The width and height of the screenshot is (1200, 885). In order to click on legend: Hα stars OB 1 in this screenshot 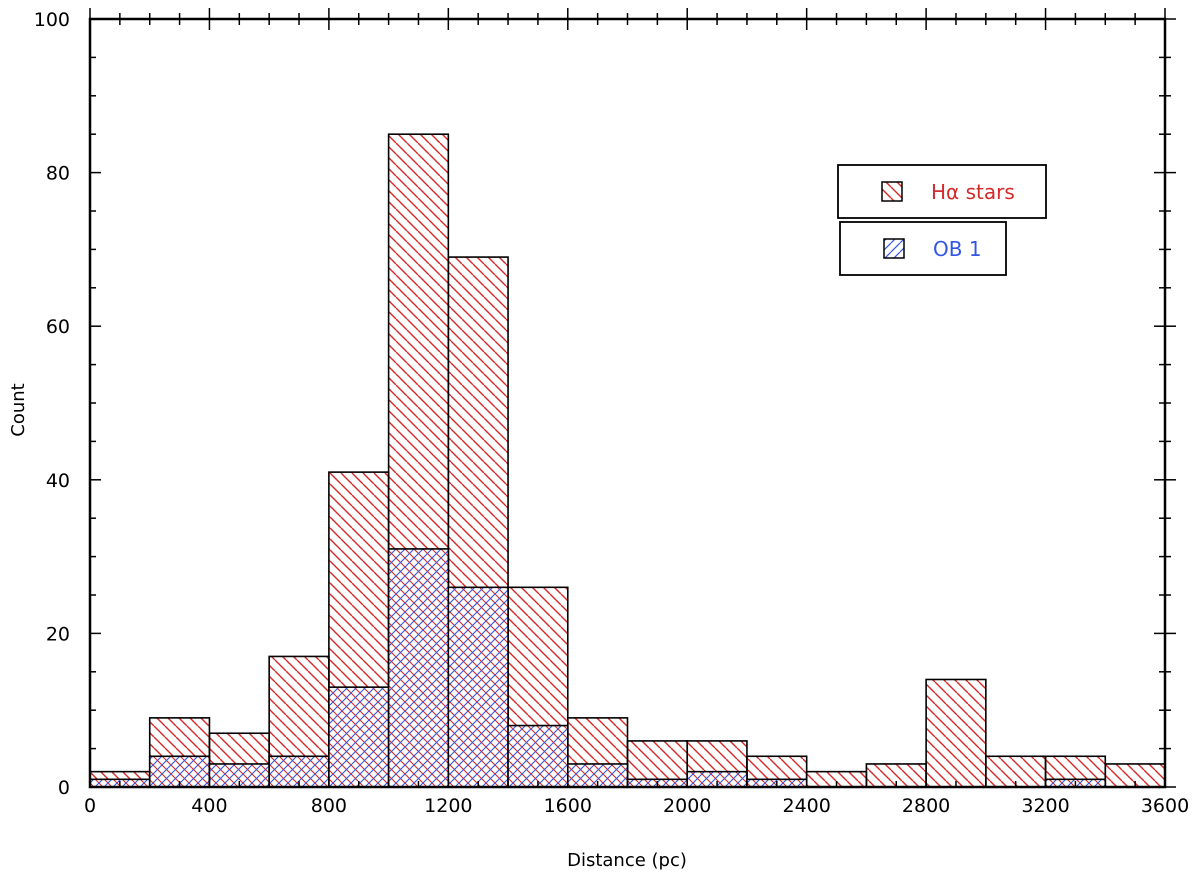, I will do `click(942, 220)`.